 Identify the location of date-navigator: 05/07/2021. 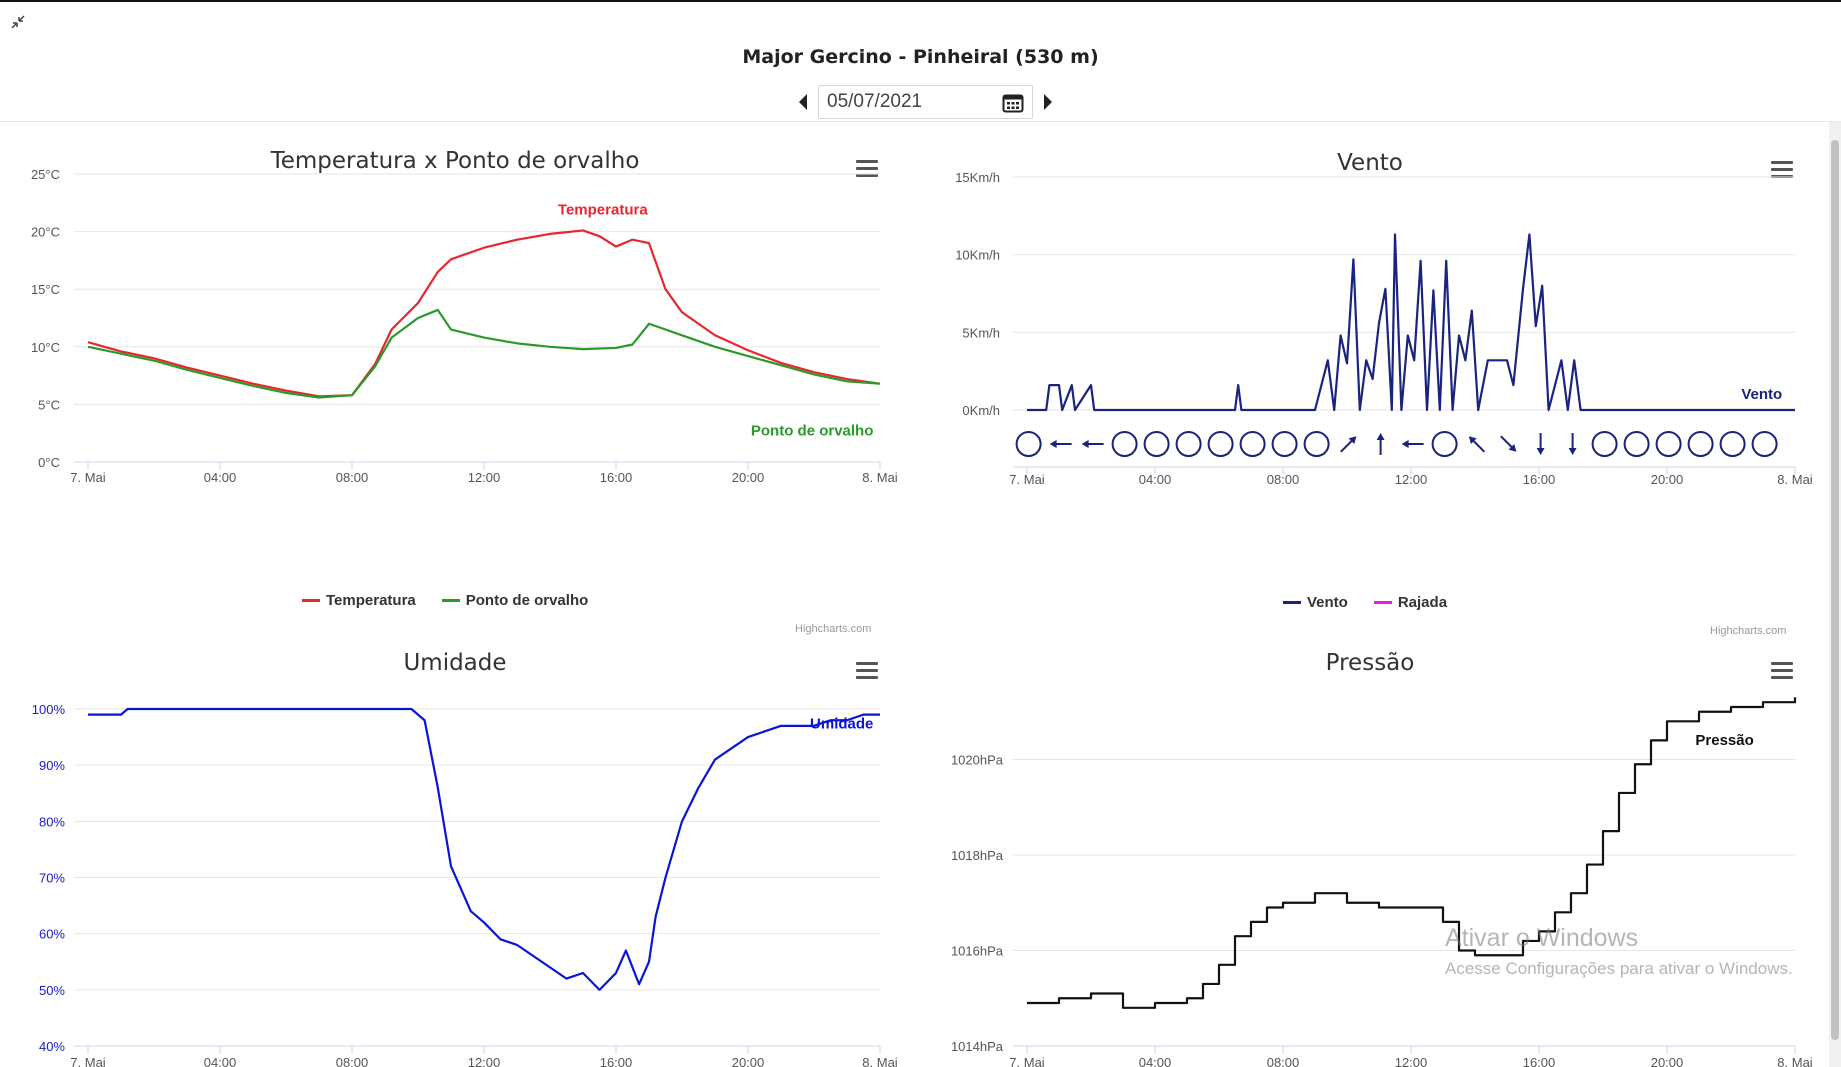
(925, 102).